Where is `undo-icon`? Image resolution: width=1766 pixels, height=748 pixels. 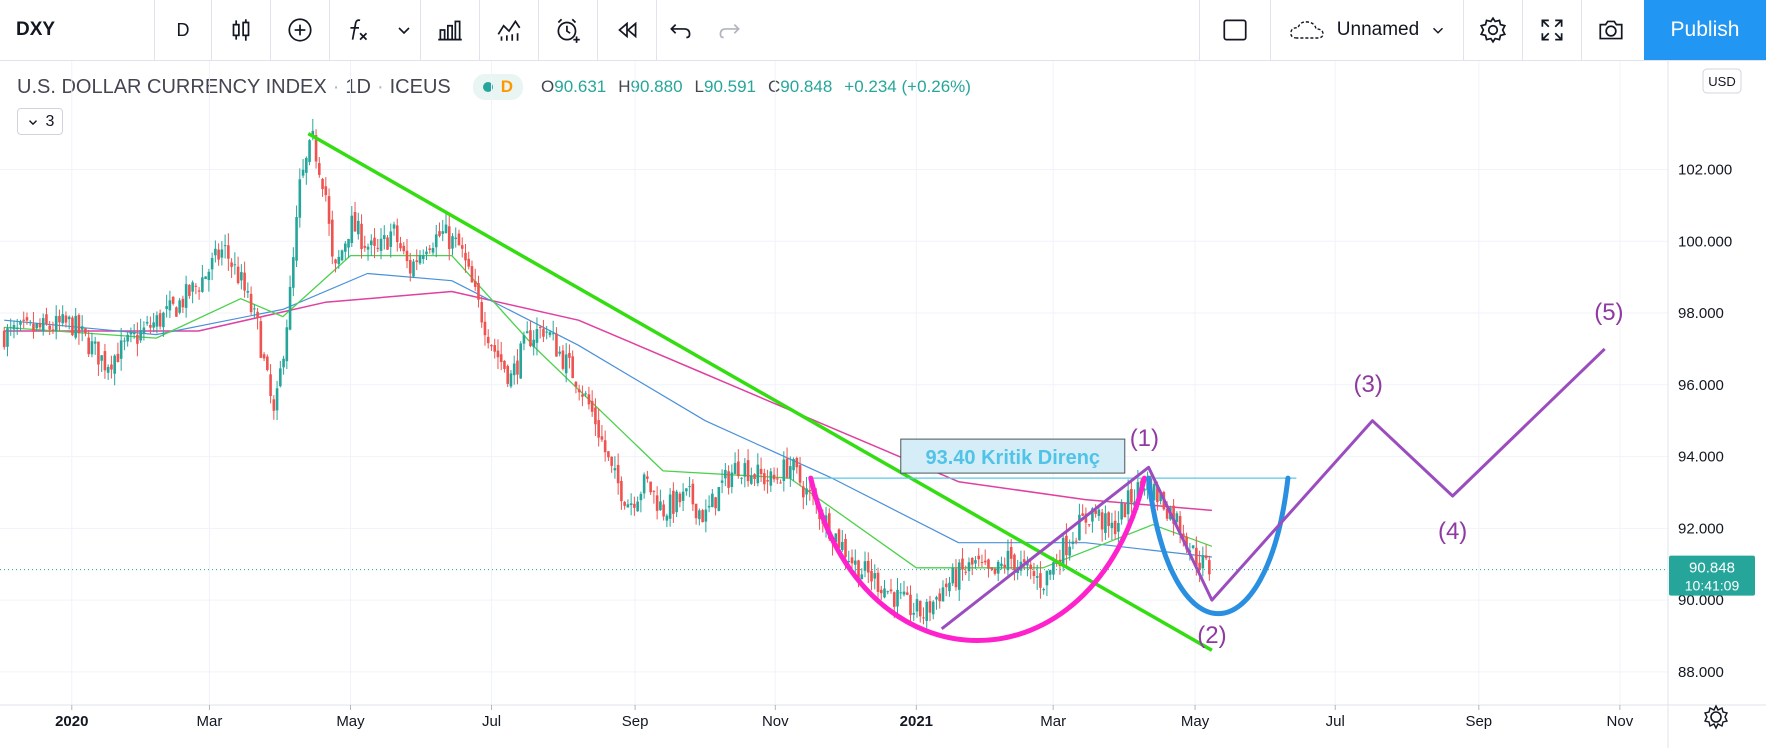 undo-icon is located at coordinates (681, 30).